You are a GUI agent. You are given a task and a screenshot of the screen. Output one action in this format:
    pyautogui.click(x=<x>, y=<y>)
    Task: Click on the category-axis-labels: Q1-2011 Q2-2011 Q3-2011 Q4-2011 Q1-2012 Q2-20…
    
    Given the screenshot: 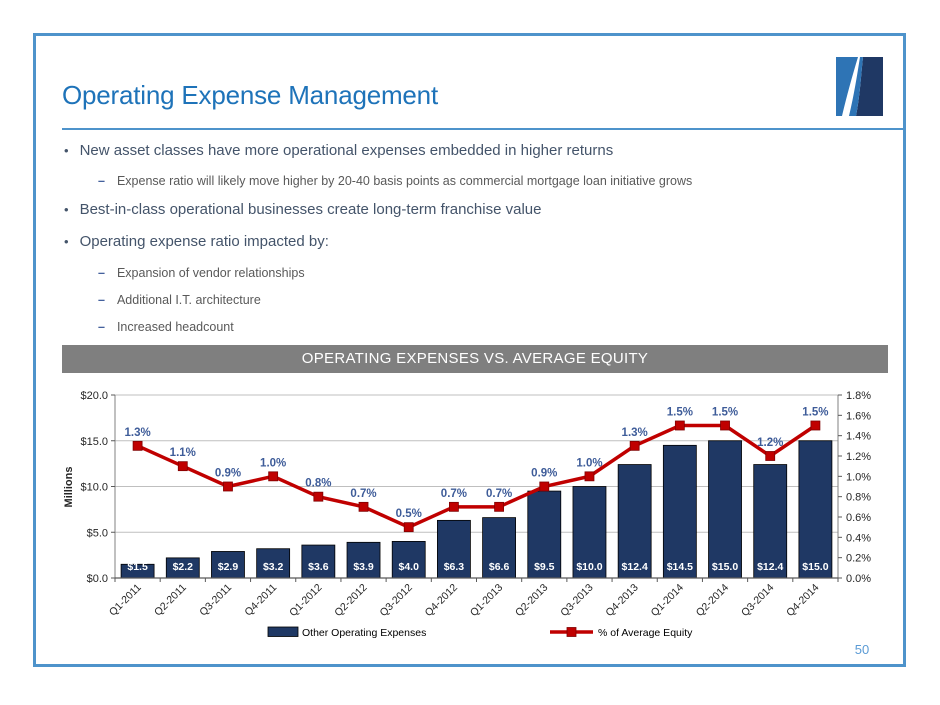 What is the action you would take?
    pyautogui.click(x=464, y=600)
    